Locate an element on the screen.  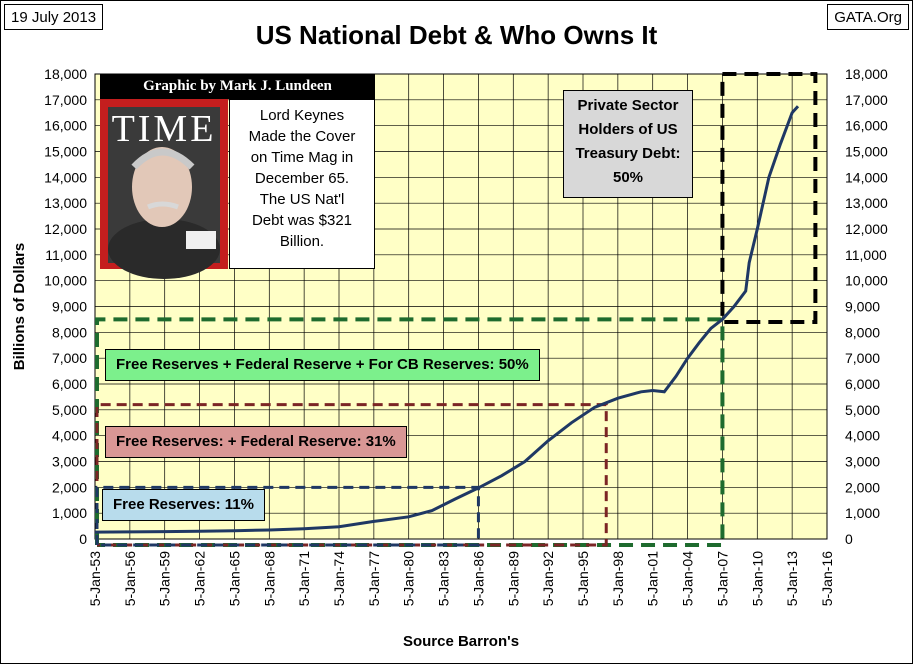
y-tick-label-left: 0 is located at coordinates (83, 539).